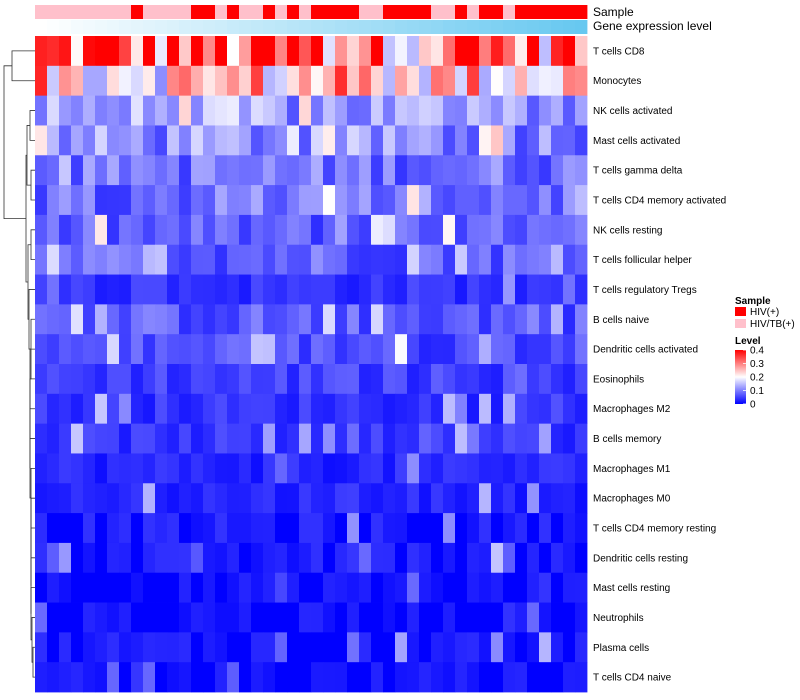 Image resolution: width=800 pixels, height=700 pixels. Describe the element at coordinates (621, 320) in the screenshot. I see `row-label: B cells naive` at that location.